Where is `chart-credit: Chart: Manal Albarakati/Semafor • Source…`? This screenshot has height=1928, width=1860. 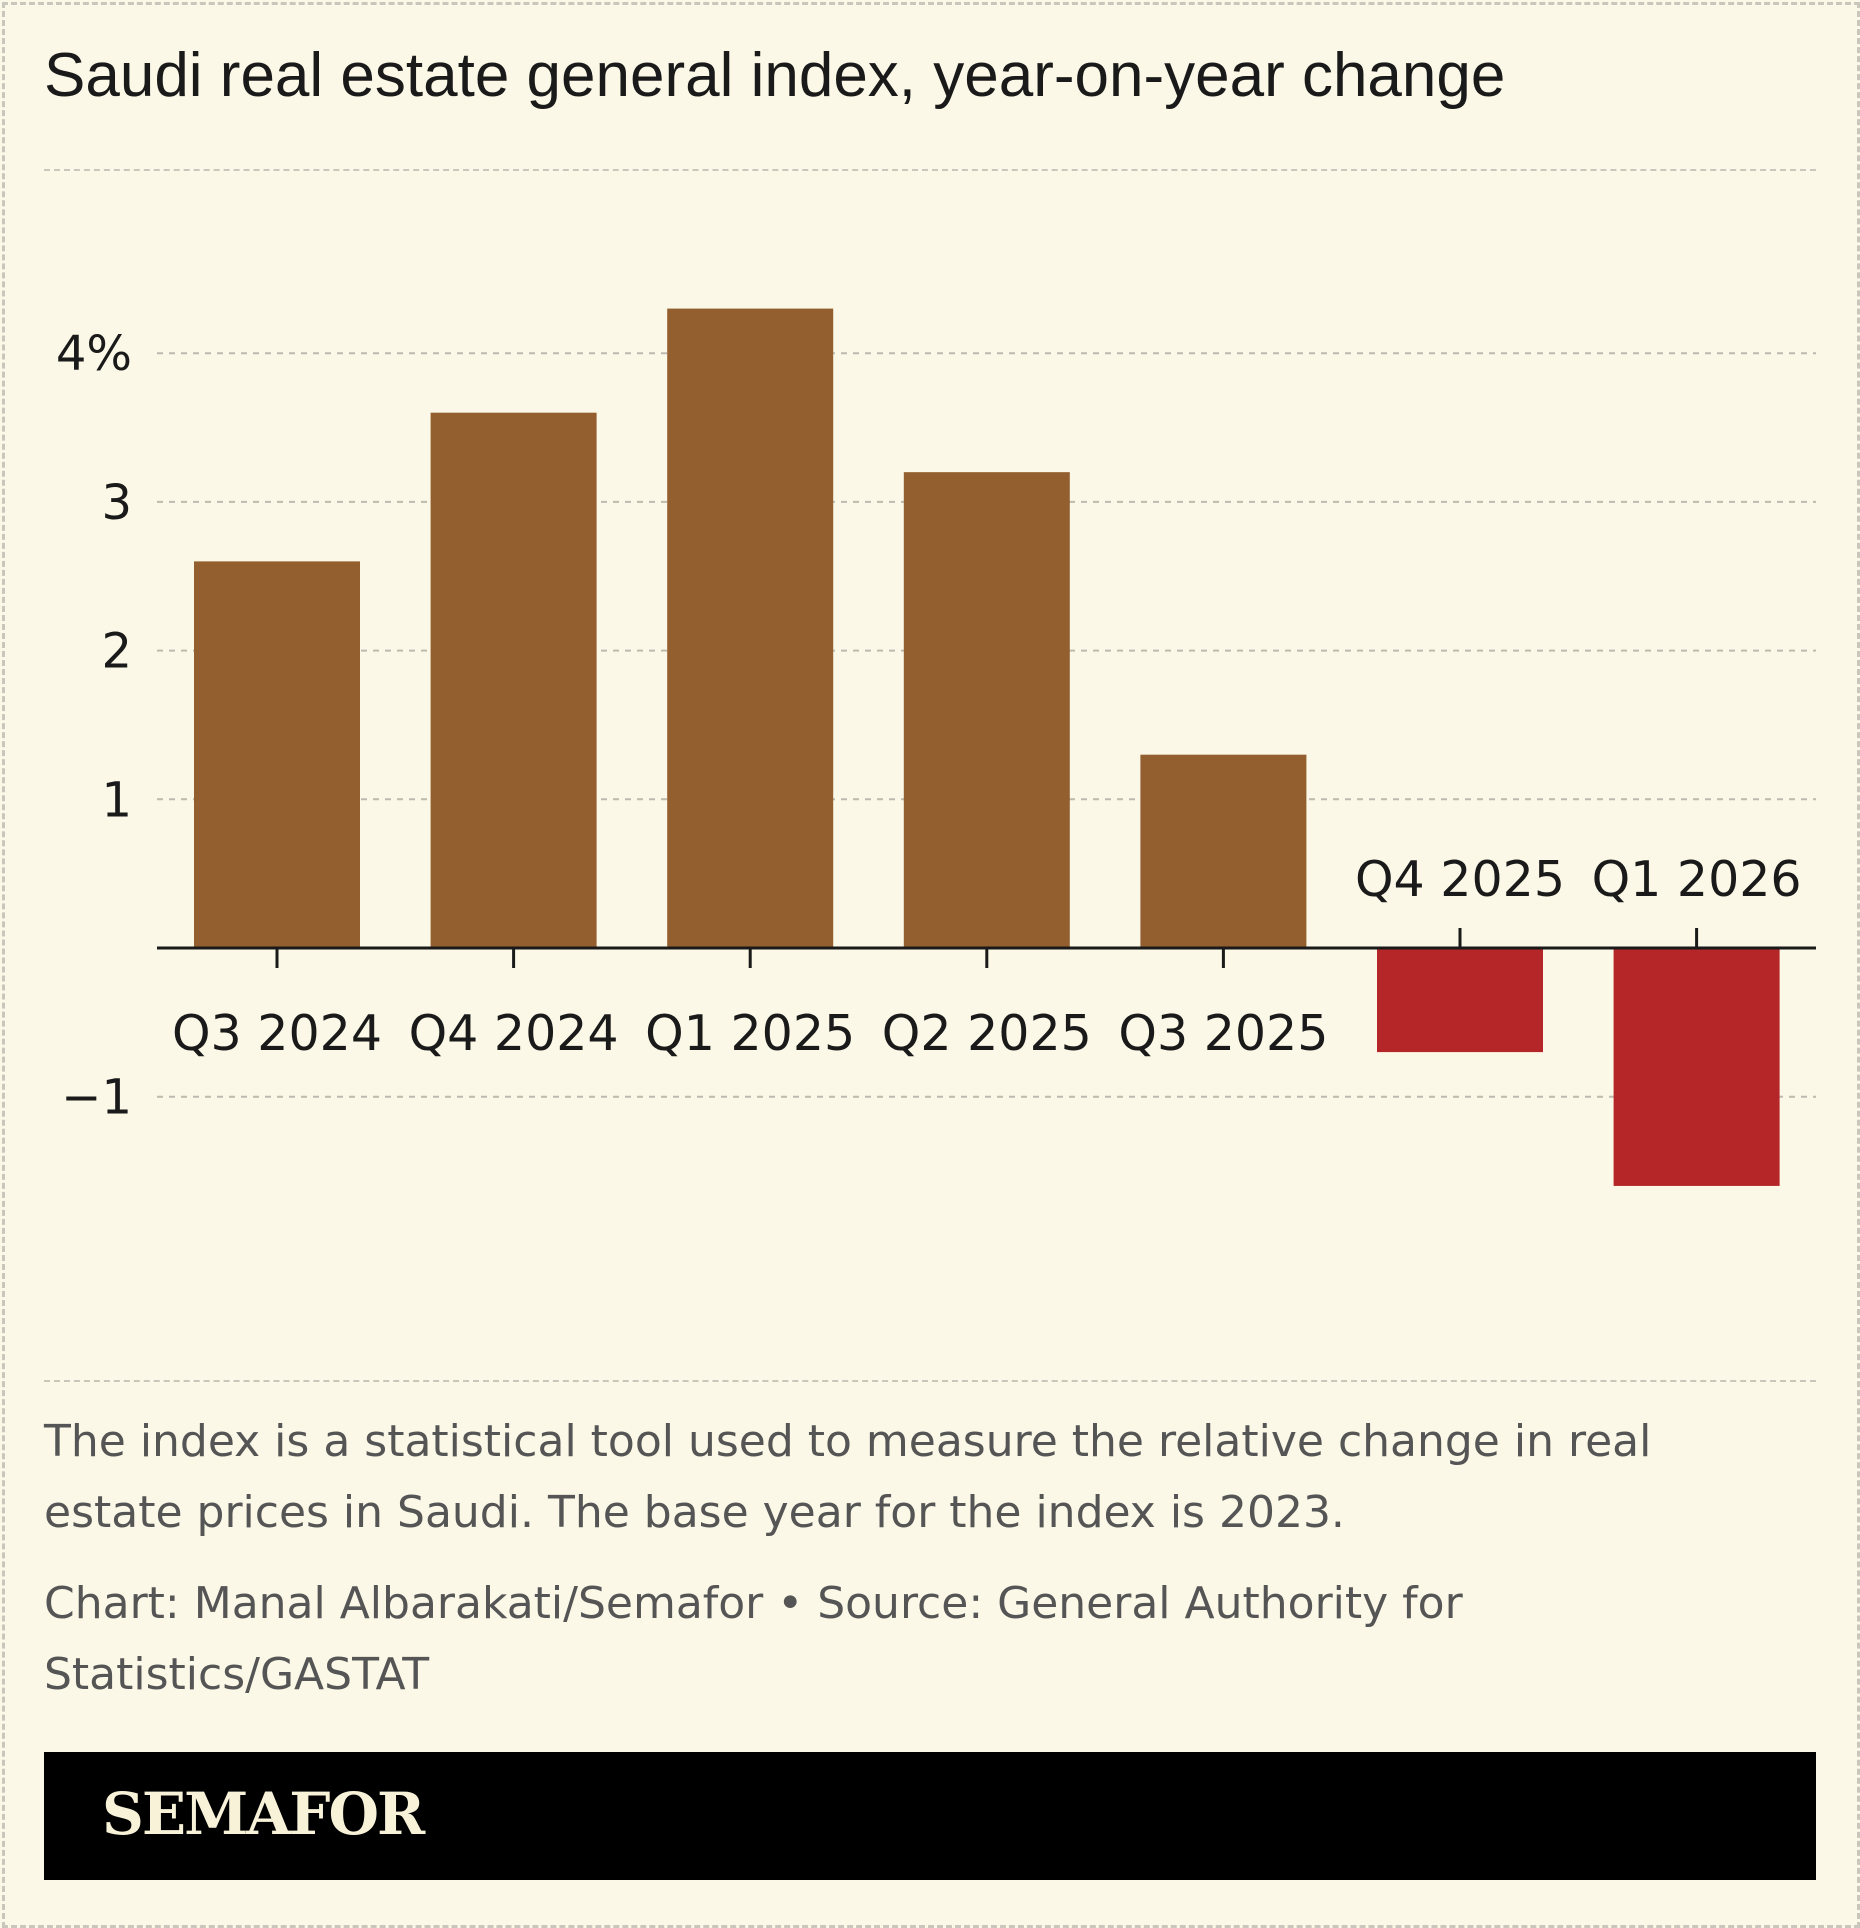 chart-credit: Chart: Manal Albarakati/Semafor • Source… is located at coordinates (753, 1639).